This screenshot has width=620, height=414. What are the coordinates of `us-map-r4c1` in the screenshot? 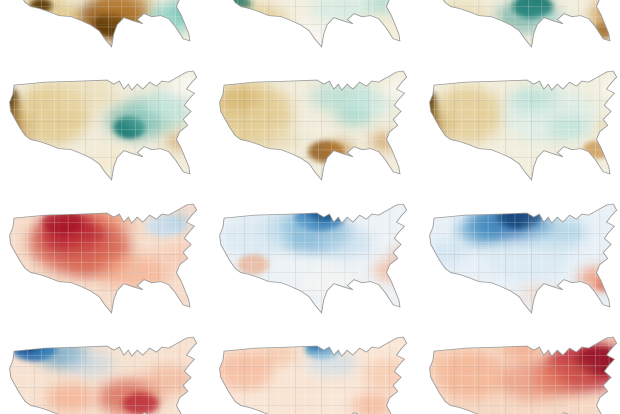 It's located at (102, 374).